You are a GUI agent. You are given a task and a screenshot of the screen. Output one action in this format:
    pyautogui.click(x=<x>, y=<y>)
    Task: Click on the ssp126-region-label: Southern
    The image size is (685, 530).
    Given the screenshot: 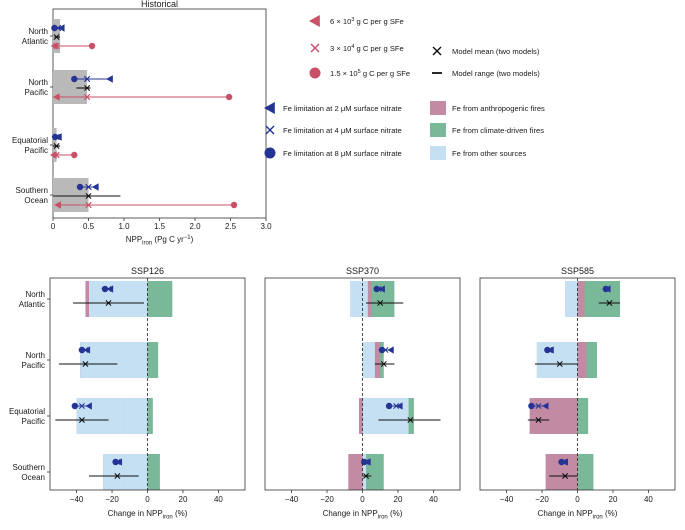 What is the action you would take?
    pyautogui.click(x=29, y=467)
    